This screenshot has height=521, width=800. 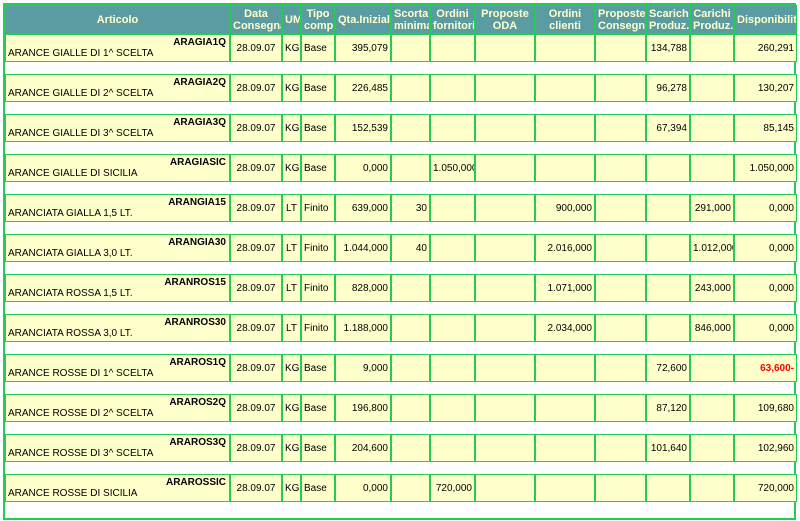 I want to click on cell-articolo: ARAROSSIC ARANCE ROSSE DI SICILIA, so click(x=117, y=488).